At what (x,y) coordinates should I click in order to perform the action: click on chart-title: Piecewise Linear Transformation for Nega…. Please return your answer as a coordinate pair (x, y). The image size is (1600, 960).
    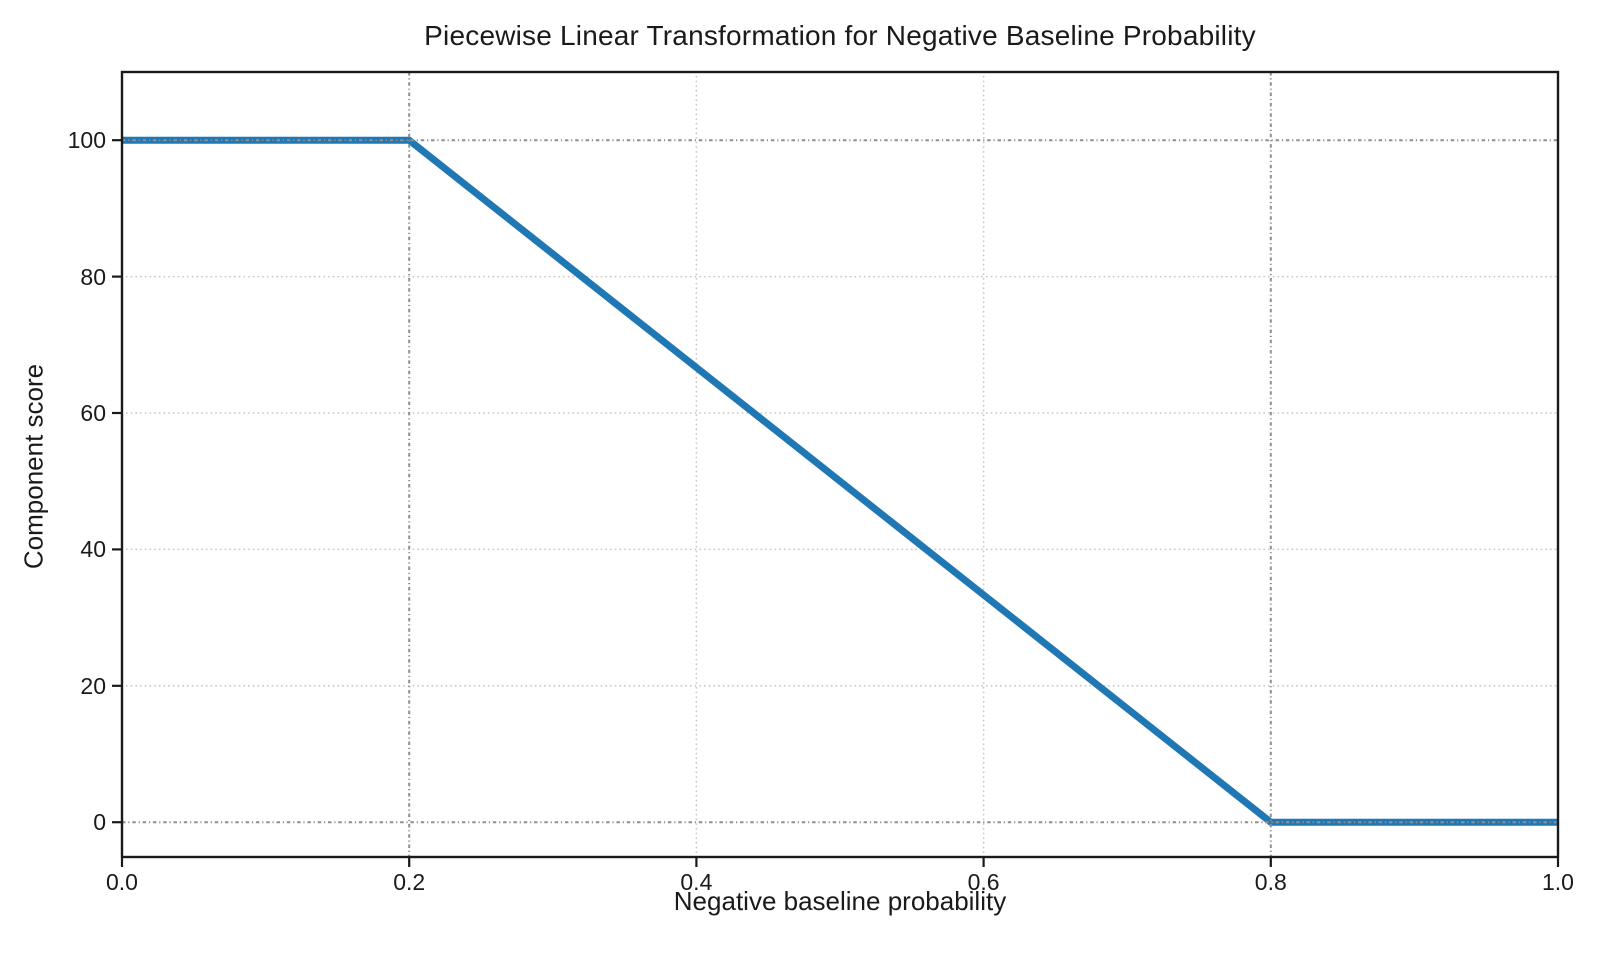
    Looking at the image, I should click on (840, 35).